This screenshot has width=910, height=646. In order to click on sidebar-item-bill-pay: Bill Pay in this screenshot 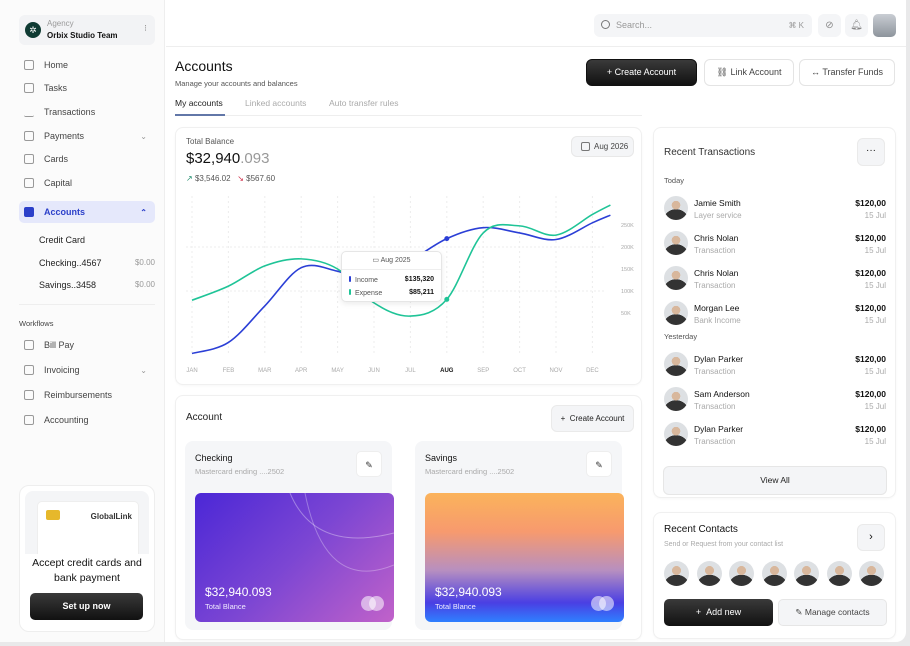, I will do `click(87, 345)`.